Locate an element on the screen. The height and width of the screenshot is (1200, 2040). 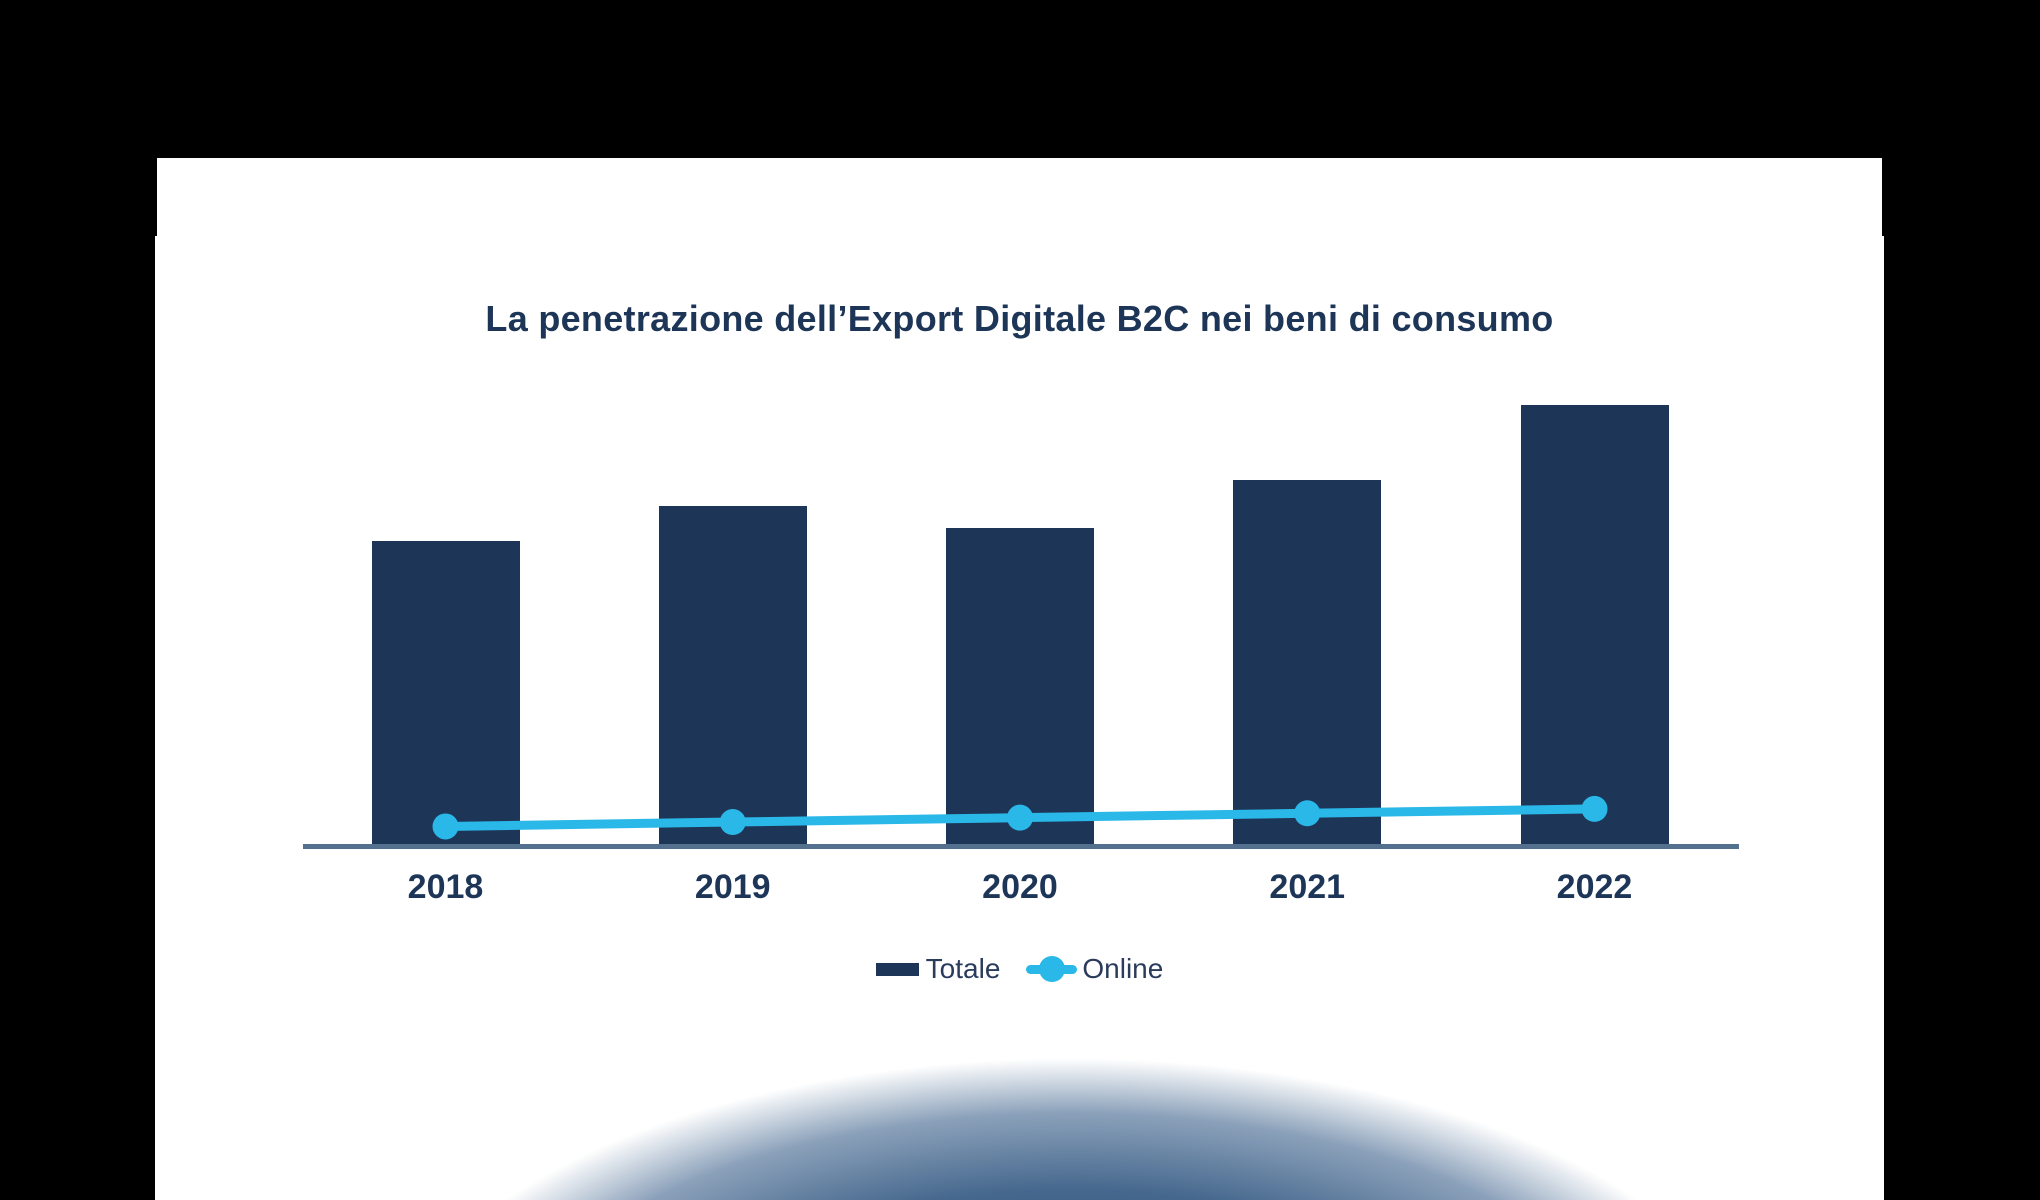
x-axis-label-2019: 2019 is located at coordinates (732, 887).